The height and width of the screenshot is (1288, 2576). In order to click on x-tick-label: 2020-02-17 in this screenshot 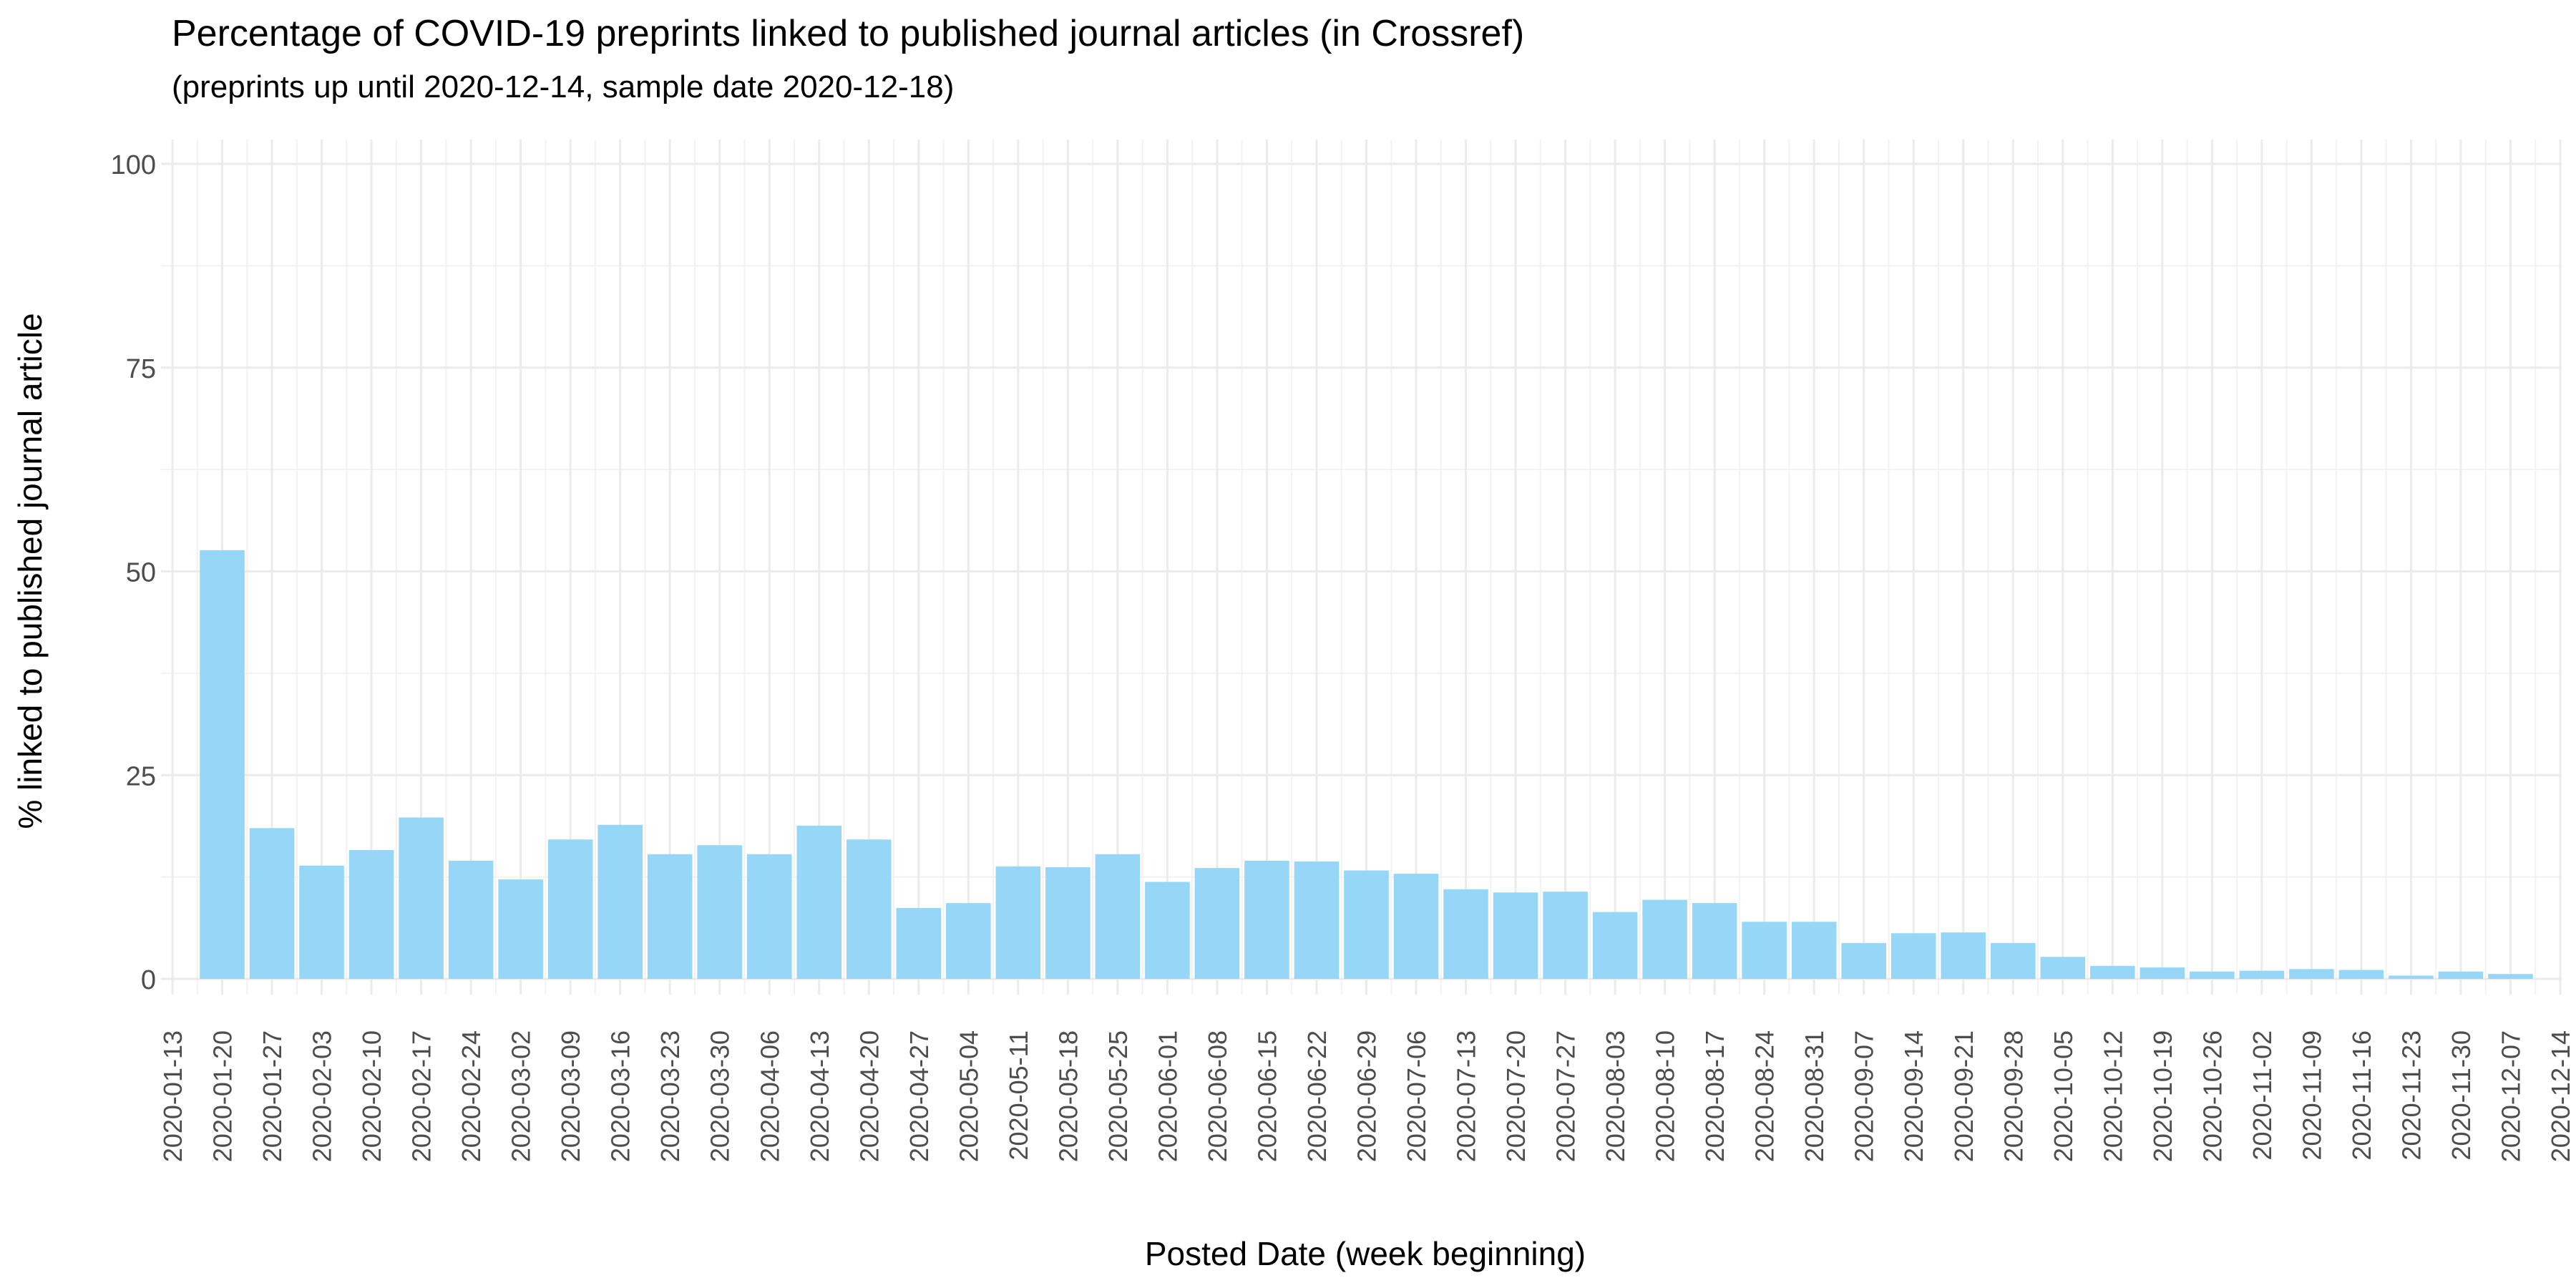, I will do `click(421, 1096)`.